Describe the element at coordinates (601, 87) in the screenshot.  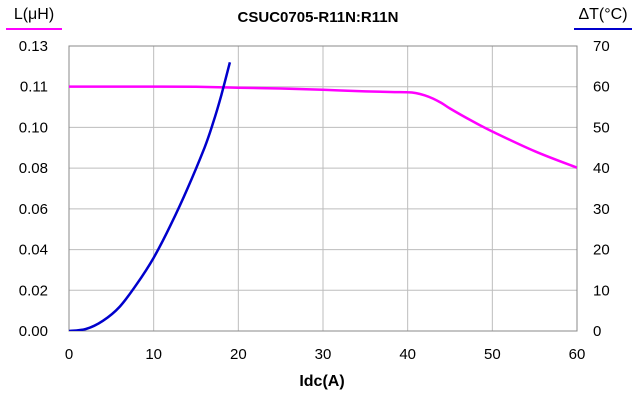
I see `right-tick-label: 60` at that location.